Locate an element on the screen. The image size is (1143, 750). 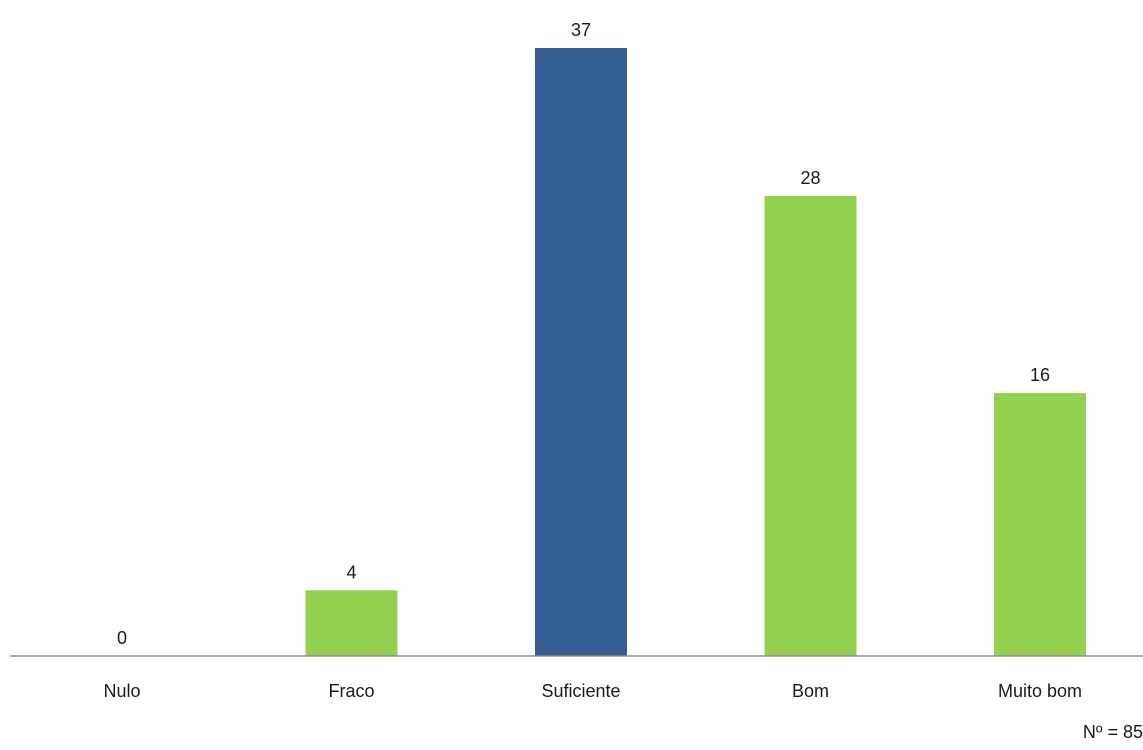
category-label-muito-bom: Muito bom is located at coordinates (1040, 691).